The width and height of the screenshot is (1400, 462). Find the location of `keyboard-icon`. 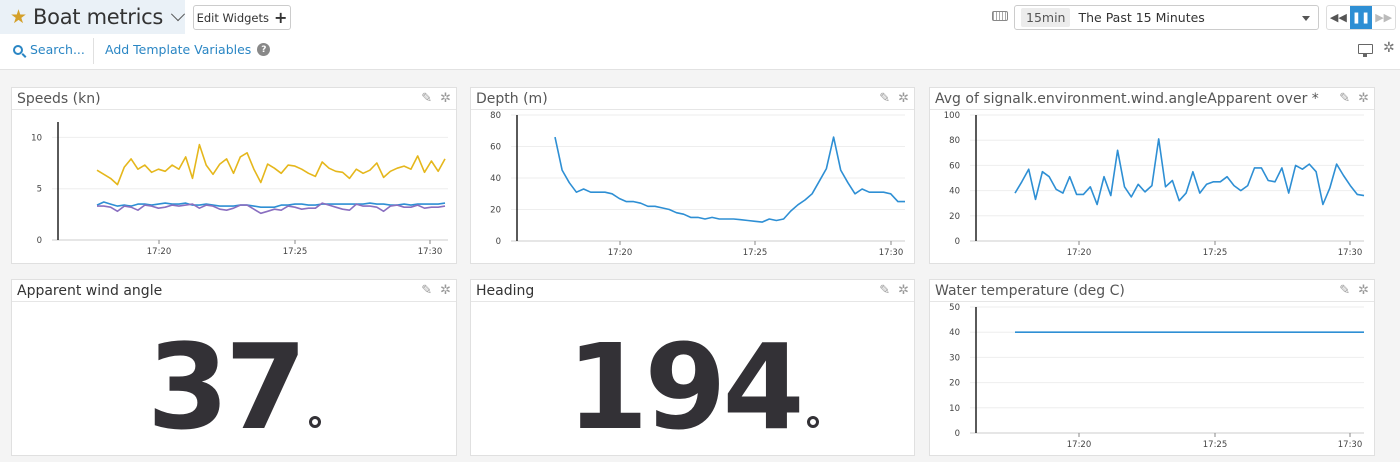

keyboard-icon is located at coordinates (1000, 16).